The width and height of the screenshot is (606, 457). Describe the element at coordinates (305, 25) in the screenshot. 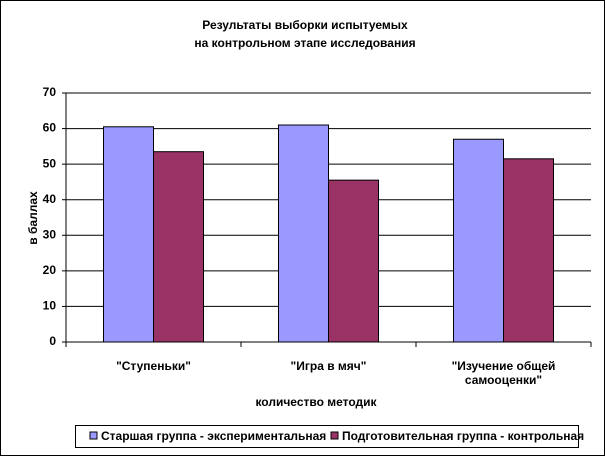

I see `chart-title: Результаты выборки испытуемых` at that location.